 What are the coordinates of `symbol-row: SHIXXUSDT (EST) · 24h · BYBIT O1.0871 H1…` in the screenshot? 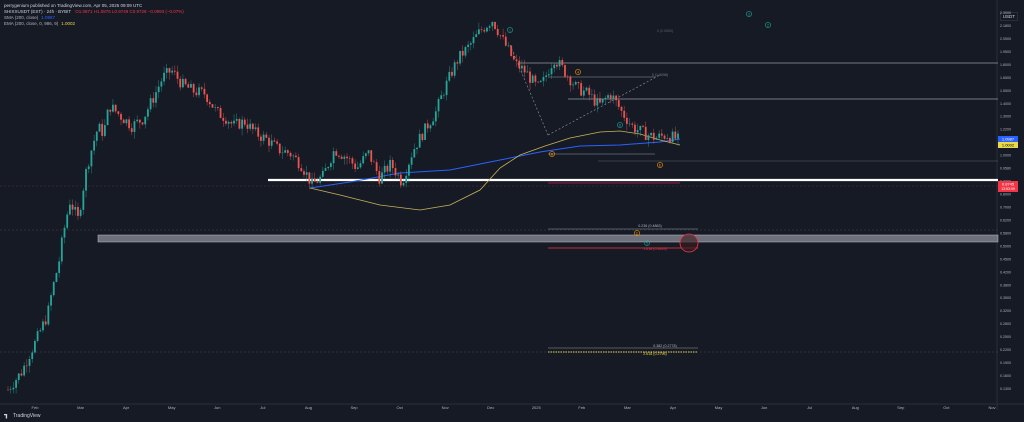 It's located at (94, 12).